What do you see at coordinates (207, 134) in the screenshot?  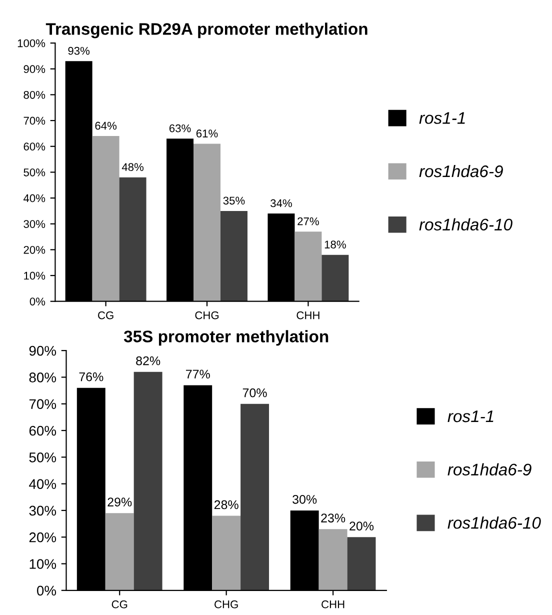 I see `data-label: 61%` at bounding box center [207, 134].